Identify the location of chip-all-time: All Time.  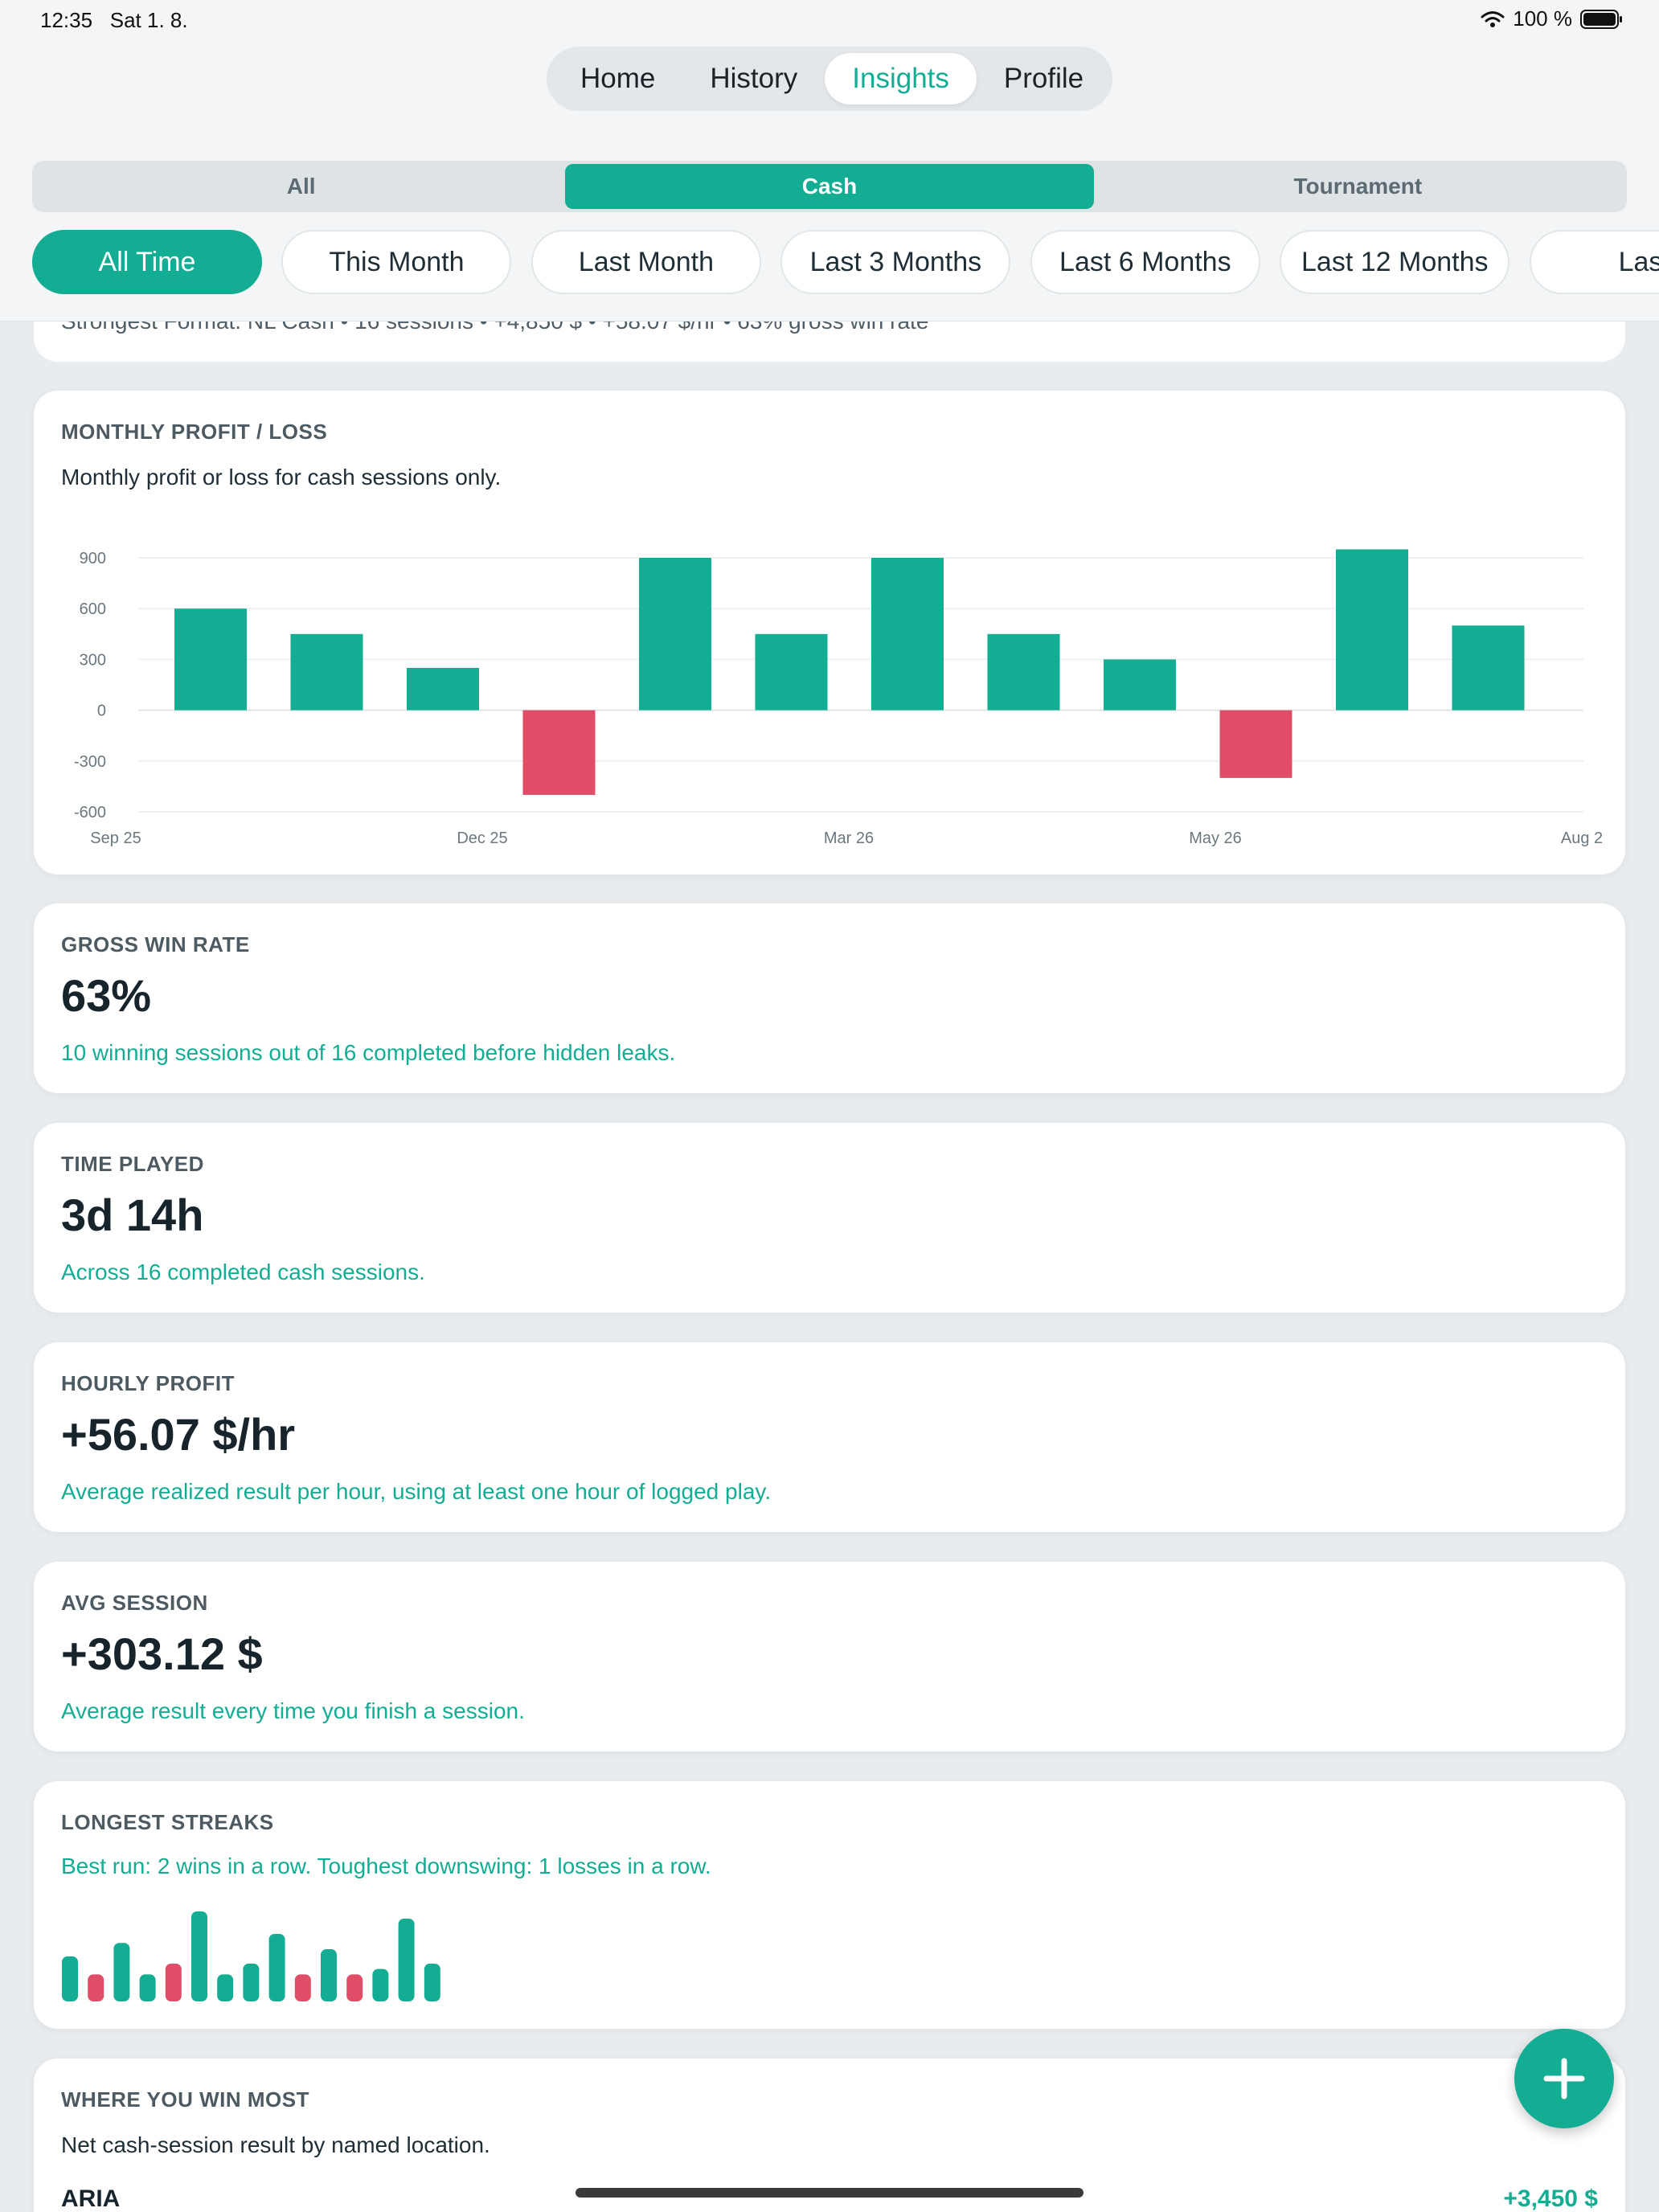
(147, 262).